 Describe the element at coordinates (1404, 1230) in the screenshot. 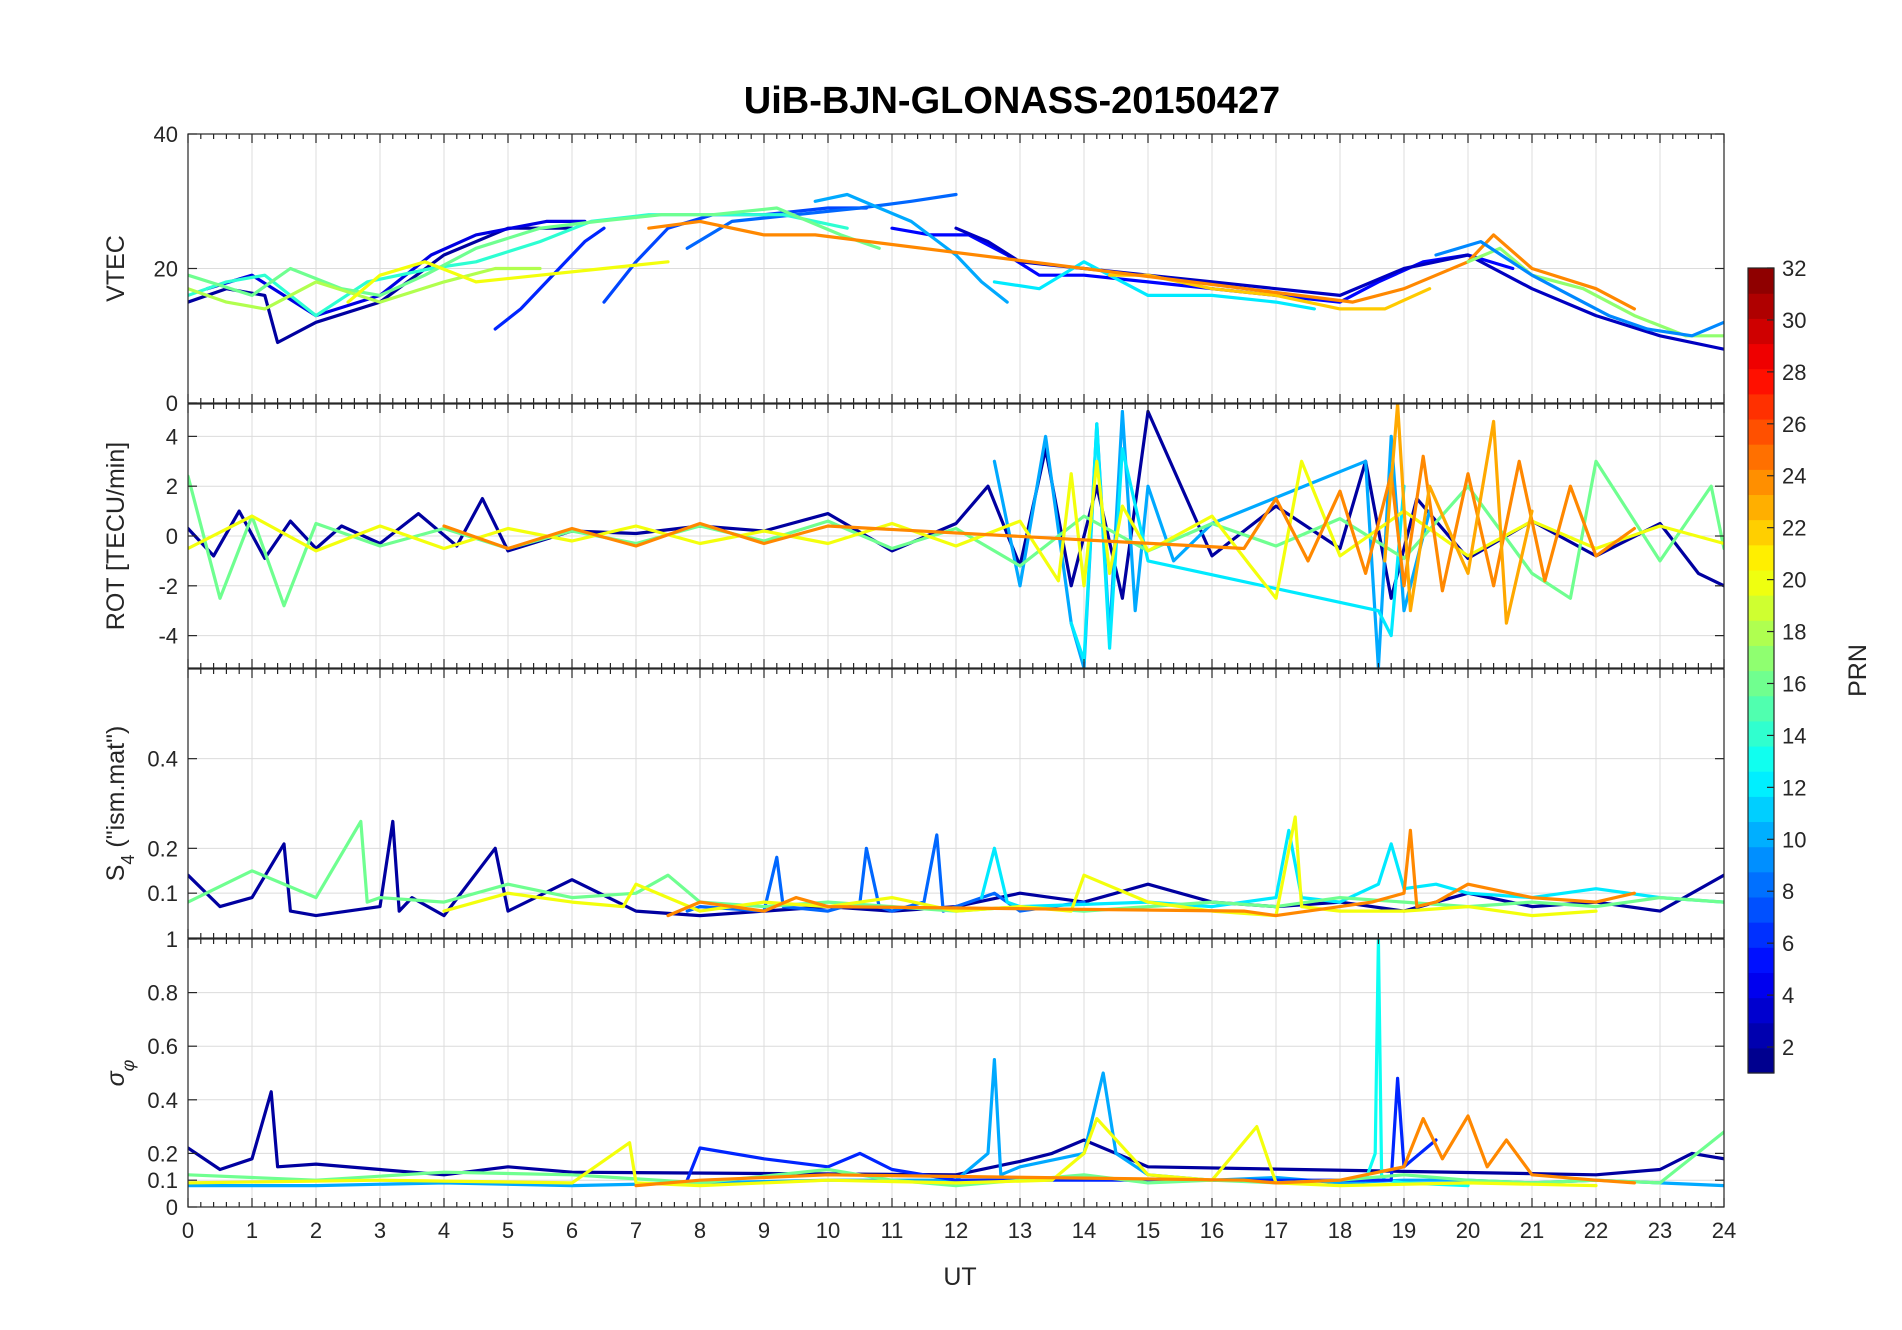

I see `x-tick-label: 19` at that location.